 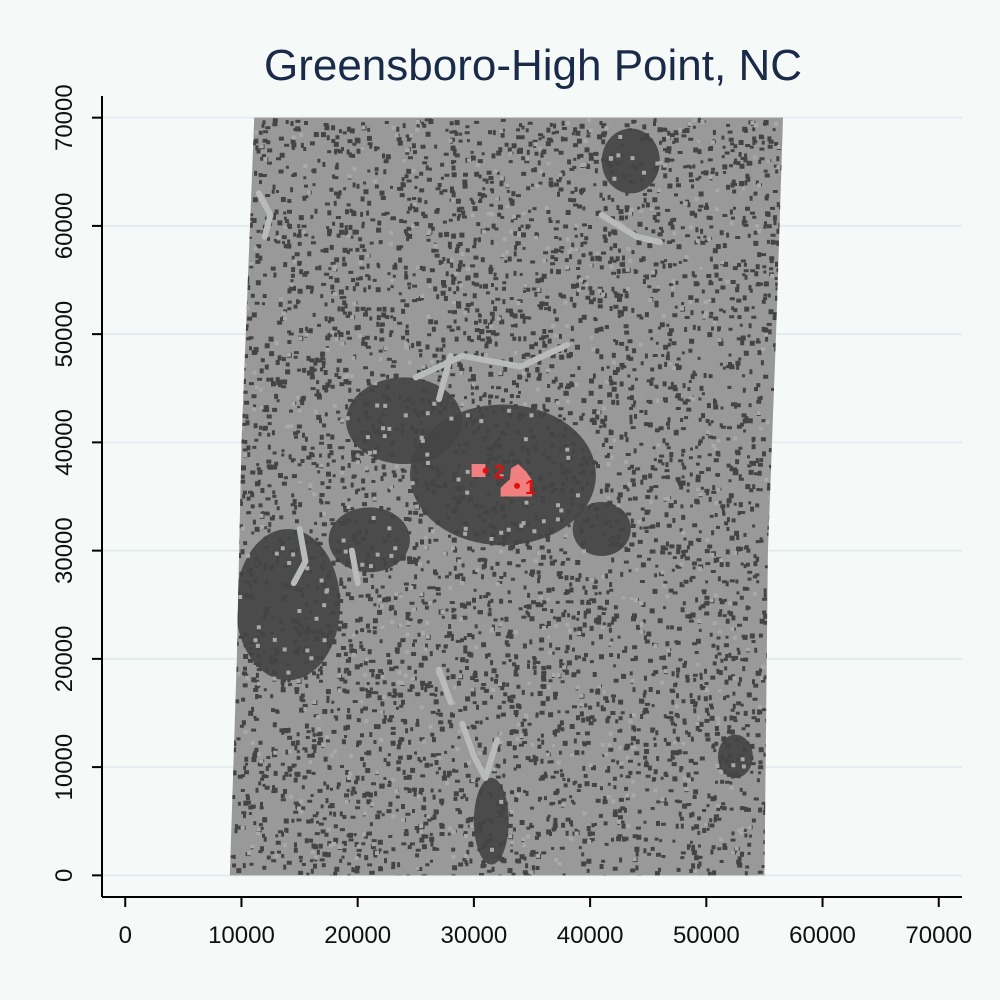 What do you see at coordinates (938, 935) in the screenshot?
I see `x-tick-label: 70000` at bounding box center [938, 935].